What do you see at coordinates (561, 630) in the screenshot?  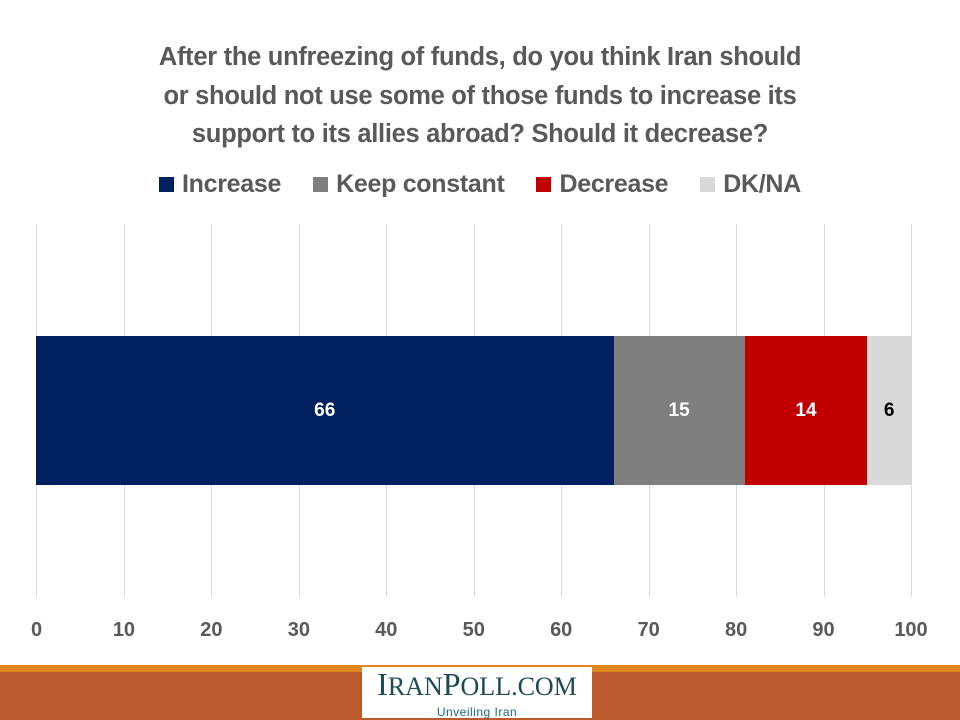 I see `x-tick-label: 60` at bounding box center [561, 630].